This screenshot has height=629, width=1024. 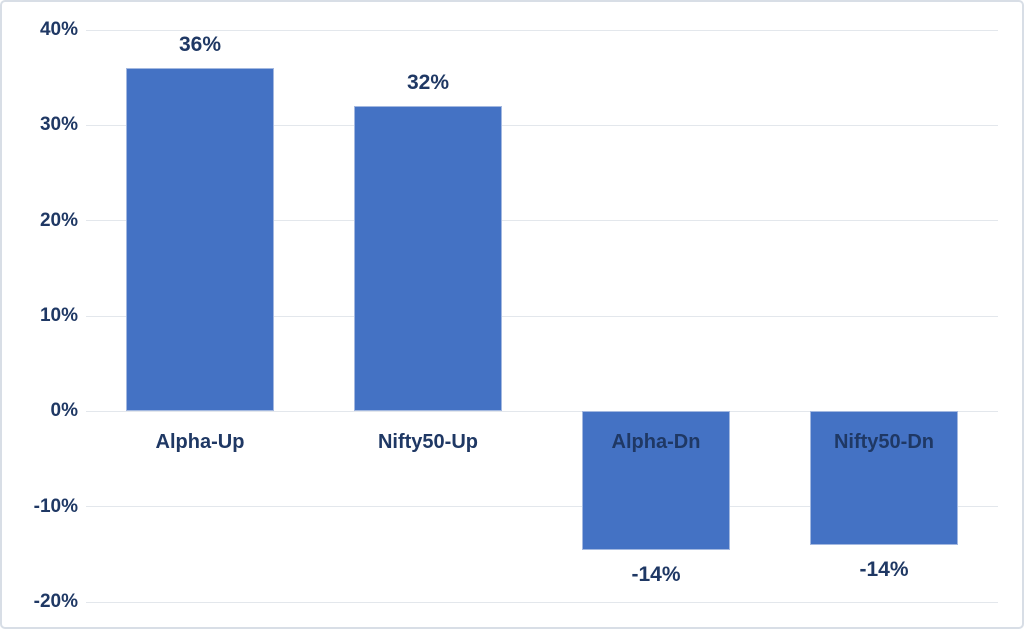 What do you see at coordinates (428, 83) in the screenshot?
I see `data-label-nifty50-up: 32%` at bounding box center [428, 83].